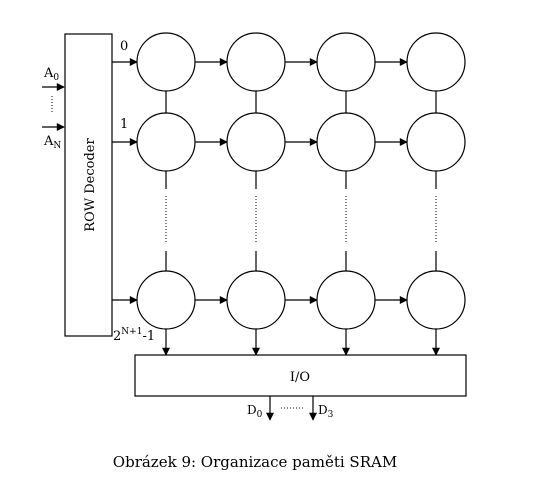 The image size is (535, 487). Describe the element at coordinates (124, 124) in the screenshot. I see `row-label-1: 1` at that location.